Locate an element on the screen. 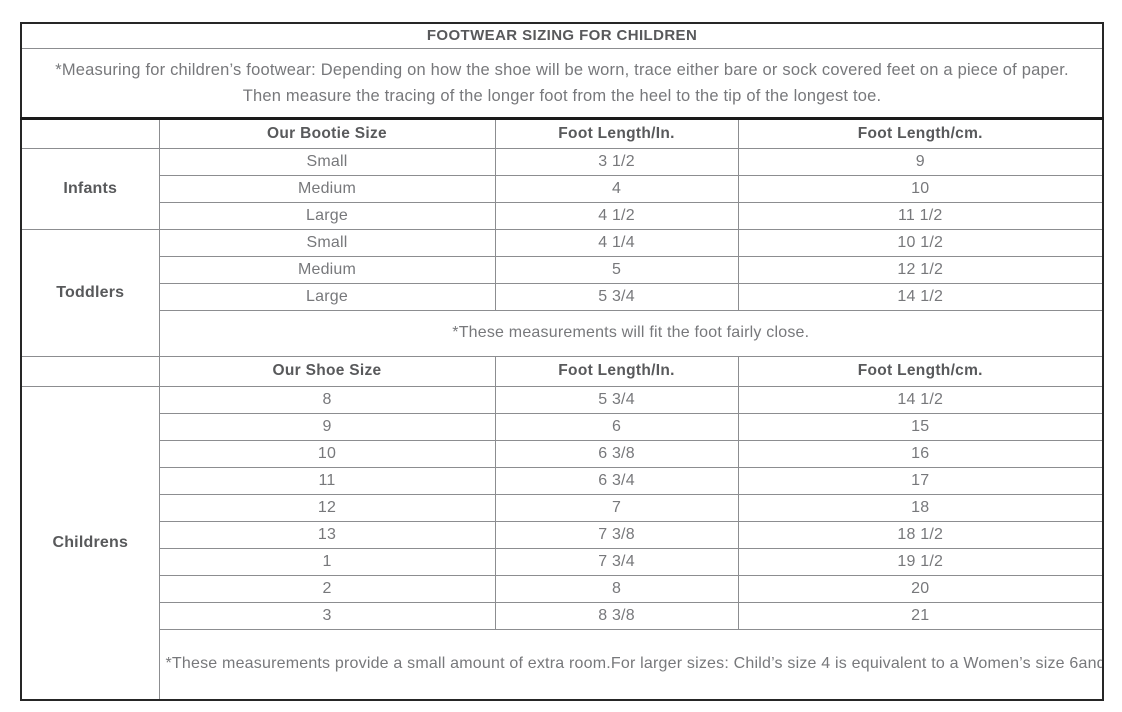  cell-size: 11 is located at coordinates (327, 480).